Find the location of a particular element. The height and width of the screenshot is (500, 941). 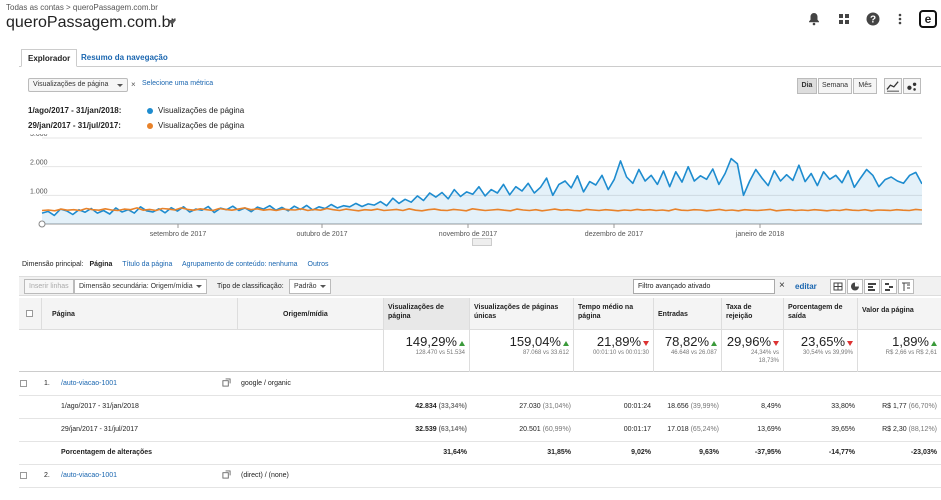

header-visualizacoes: Visualizações de página is located at coordinates (426, 314).